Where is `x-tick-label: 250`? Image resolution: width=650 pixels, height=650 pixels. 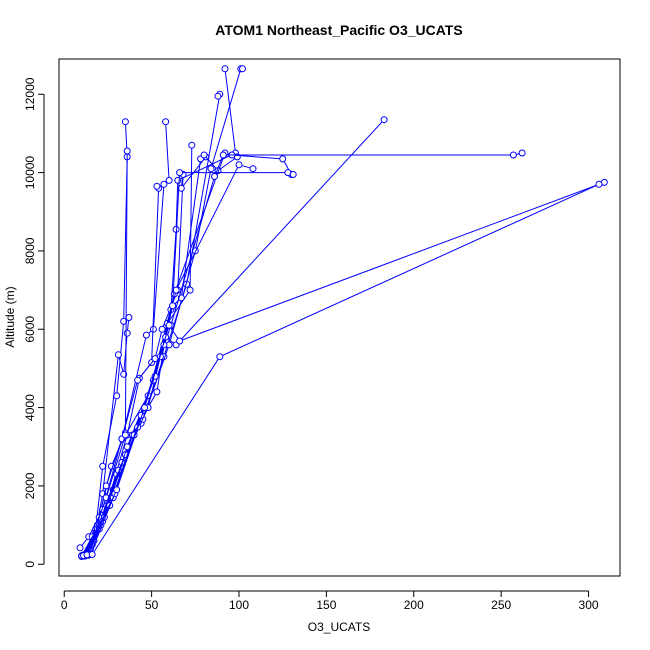 x-tick-label: 250 is located at coordinates (501, 605).